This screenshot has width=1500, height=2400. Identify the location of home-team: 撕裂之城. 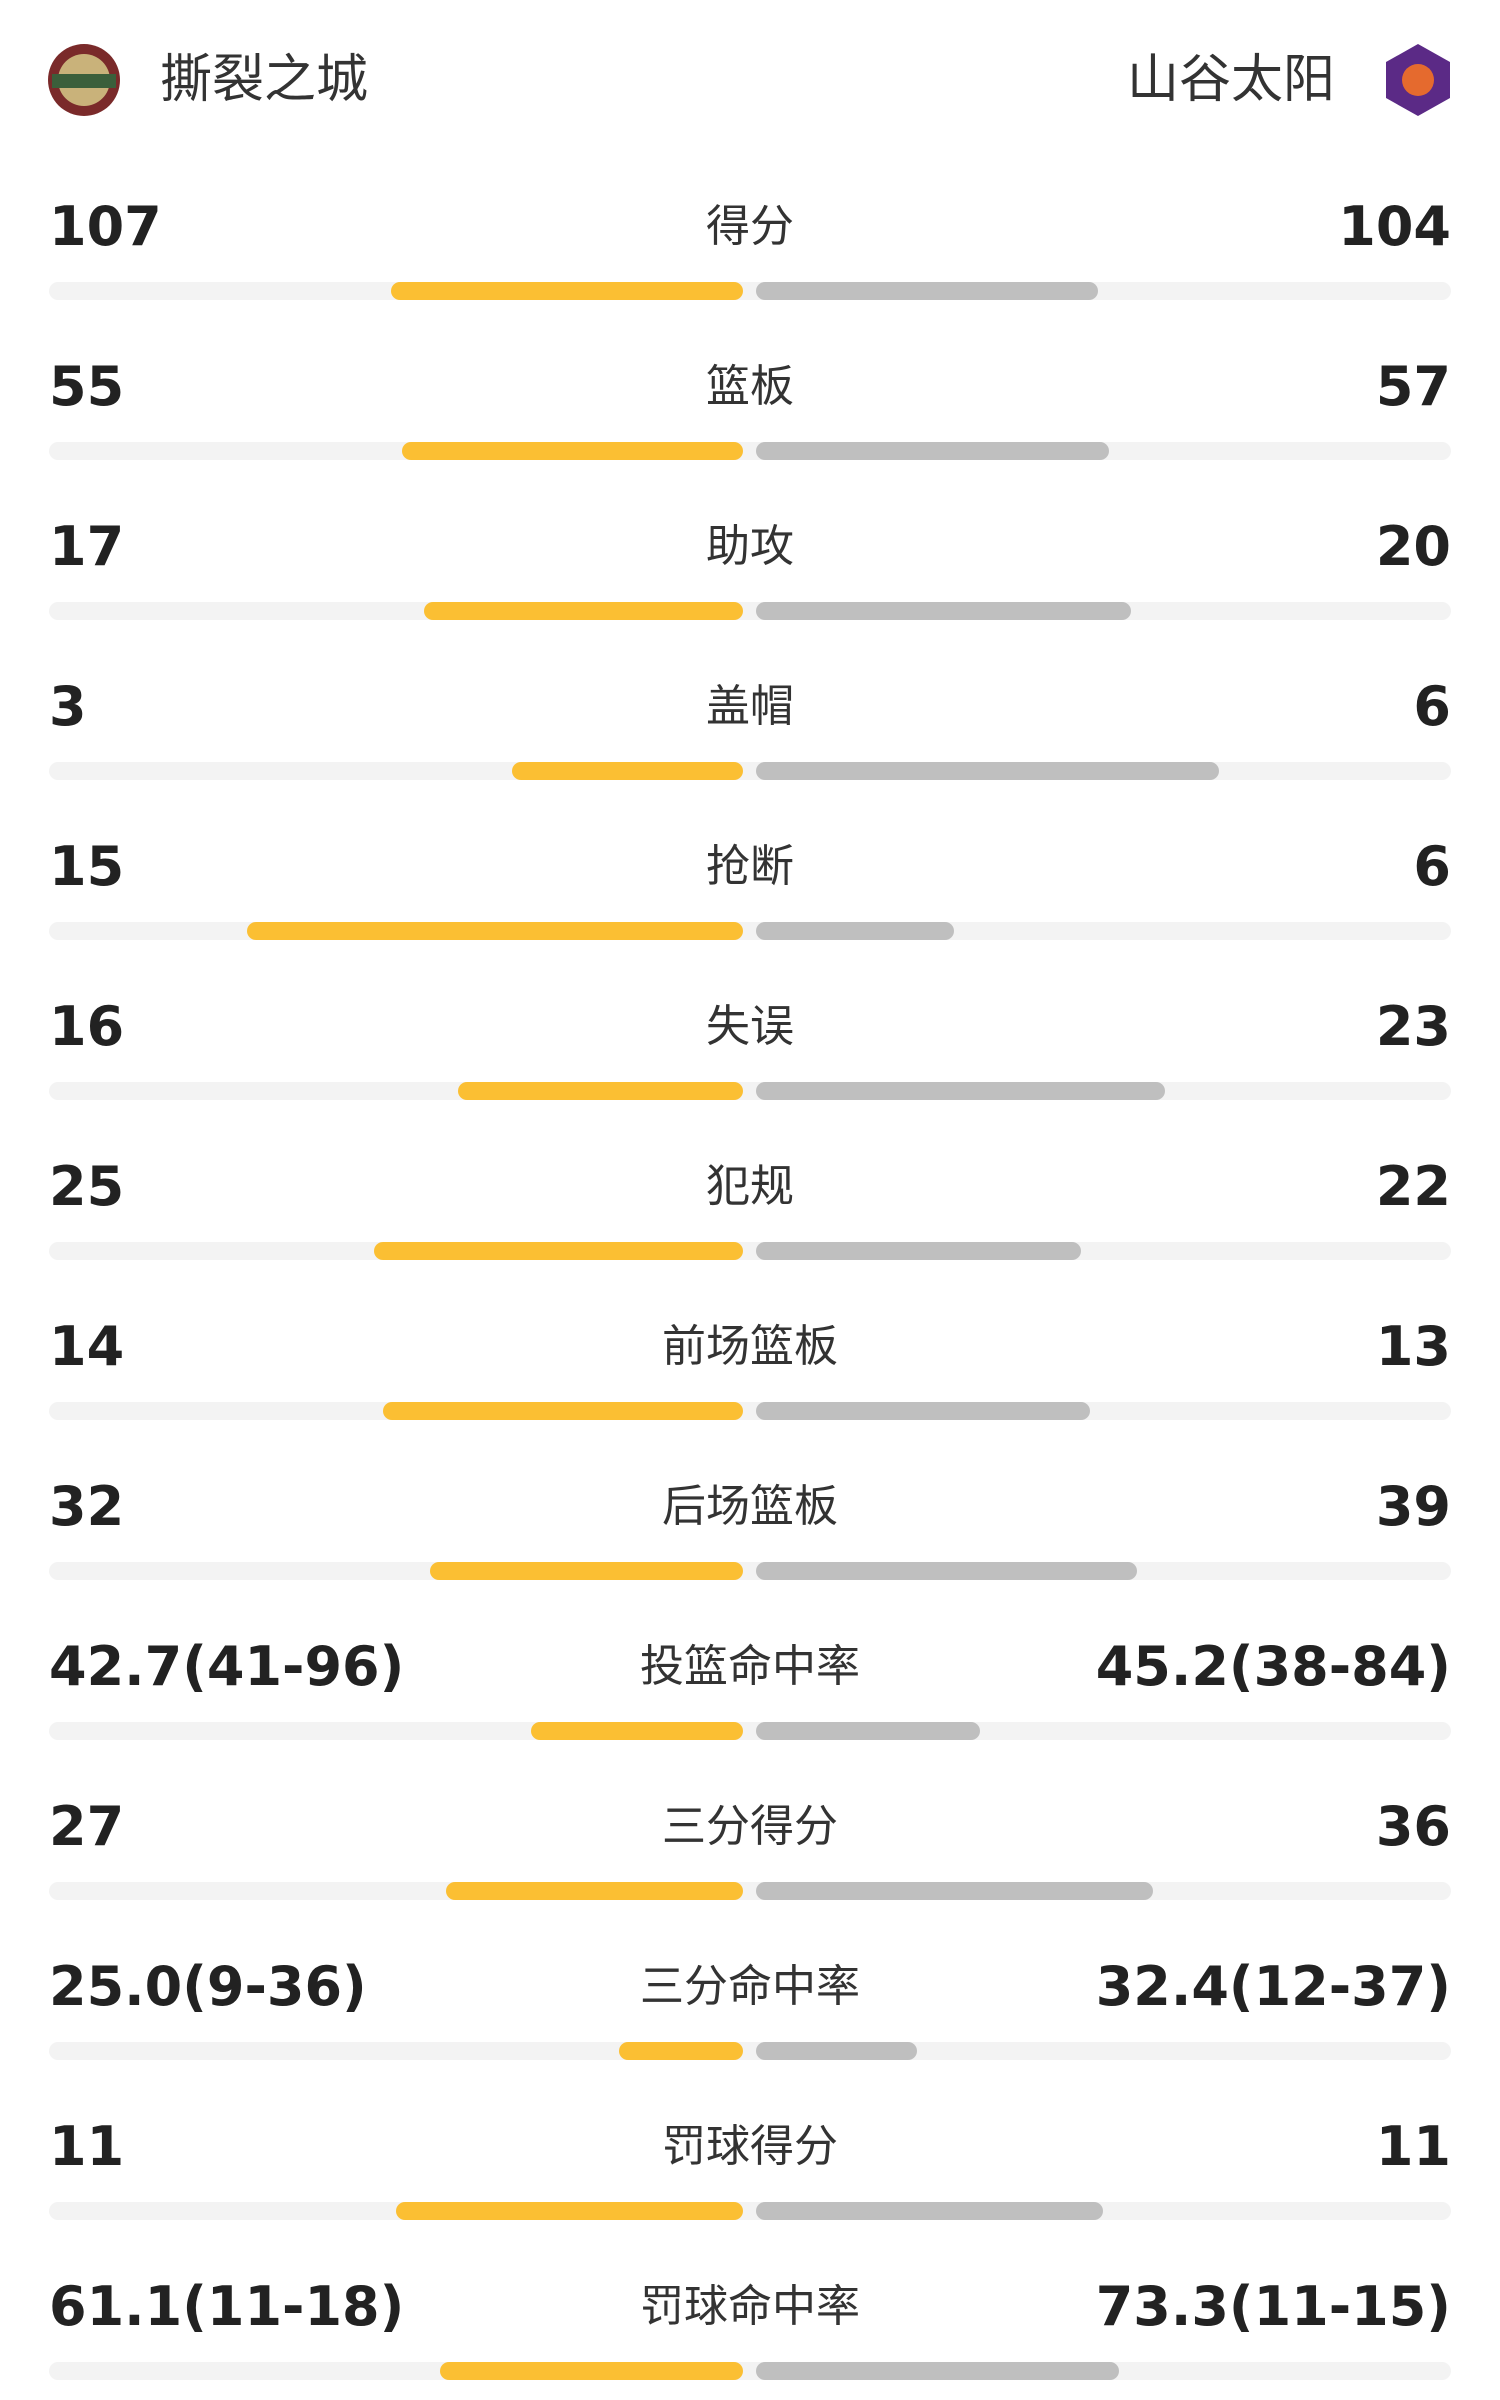
(264, 80).